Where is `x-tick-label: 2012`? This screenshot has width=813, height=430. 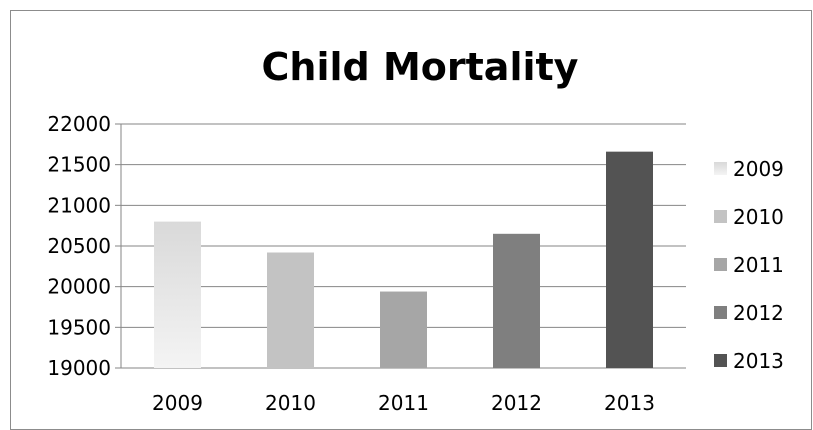
x-tick-label: 2012 is located at coordinates (516, 403).